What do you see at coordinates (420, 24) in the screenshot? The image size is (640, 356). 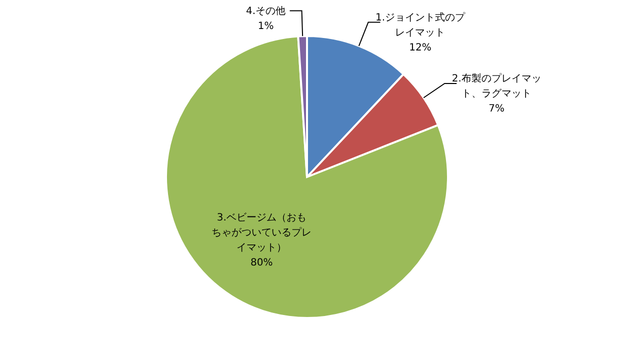 I see `slice-label: 1.ジョイント式のプレイマット` at bounding box center [420, 24].